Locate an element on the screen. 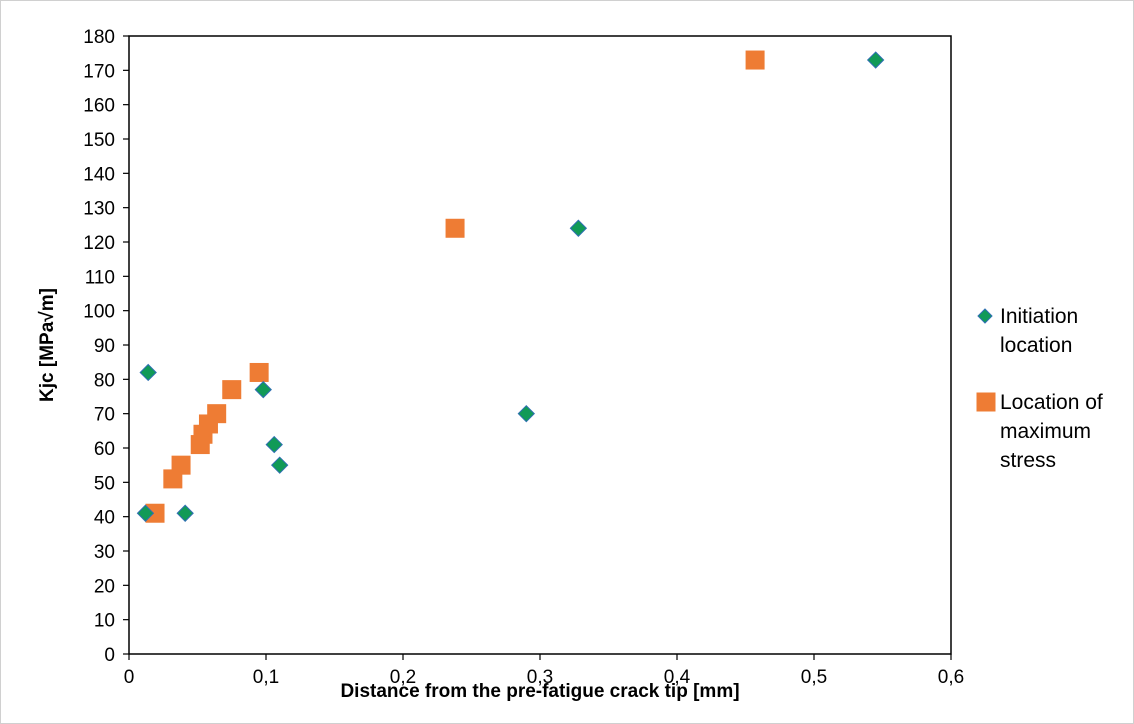  y-tick-label: 170 is located at coordinates (99, 71).